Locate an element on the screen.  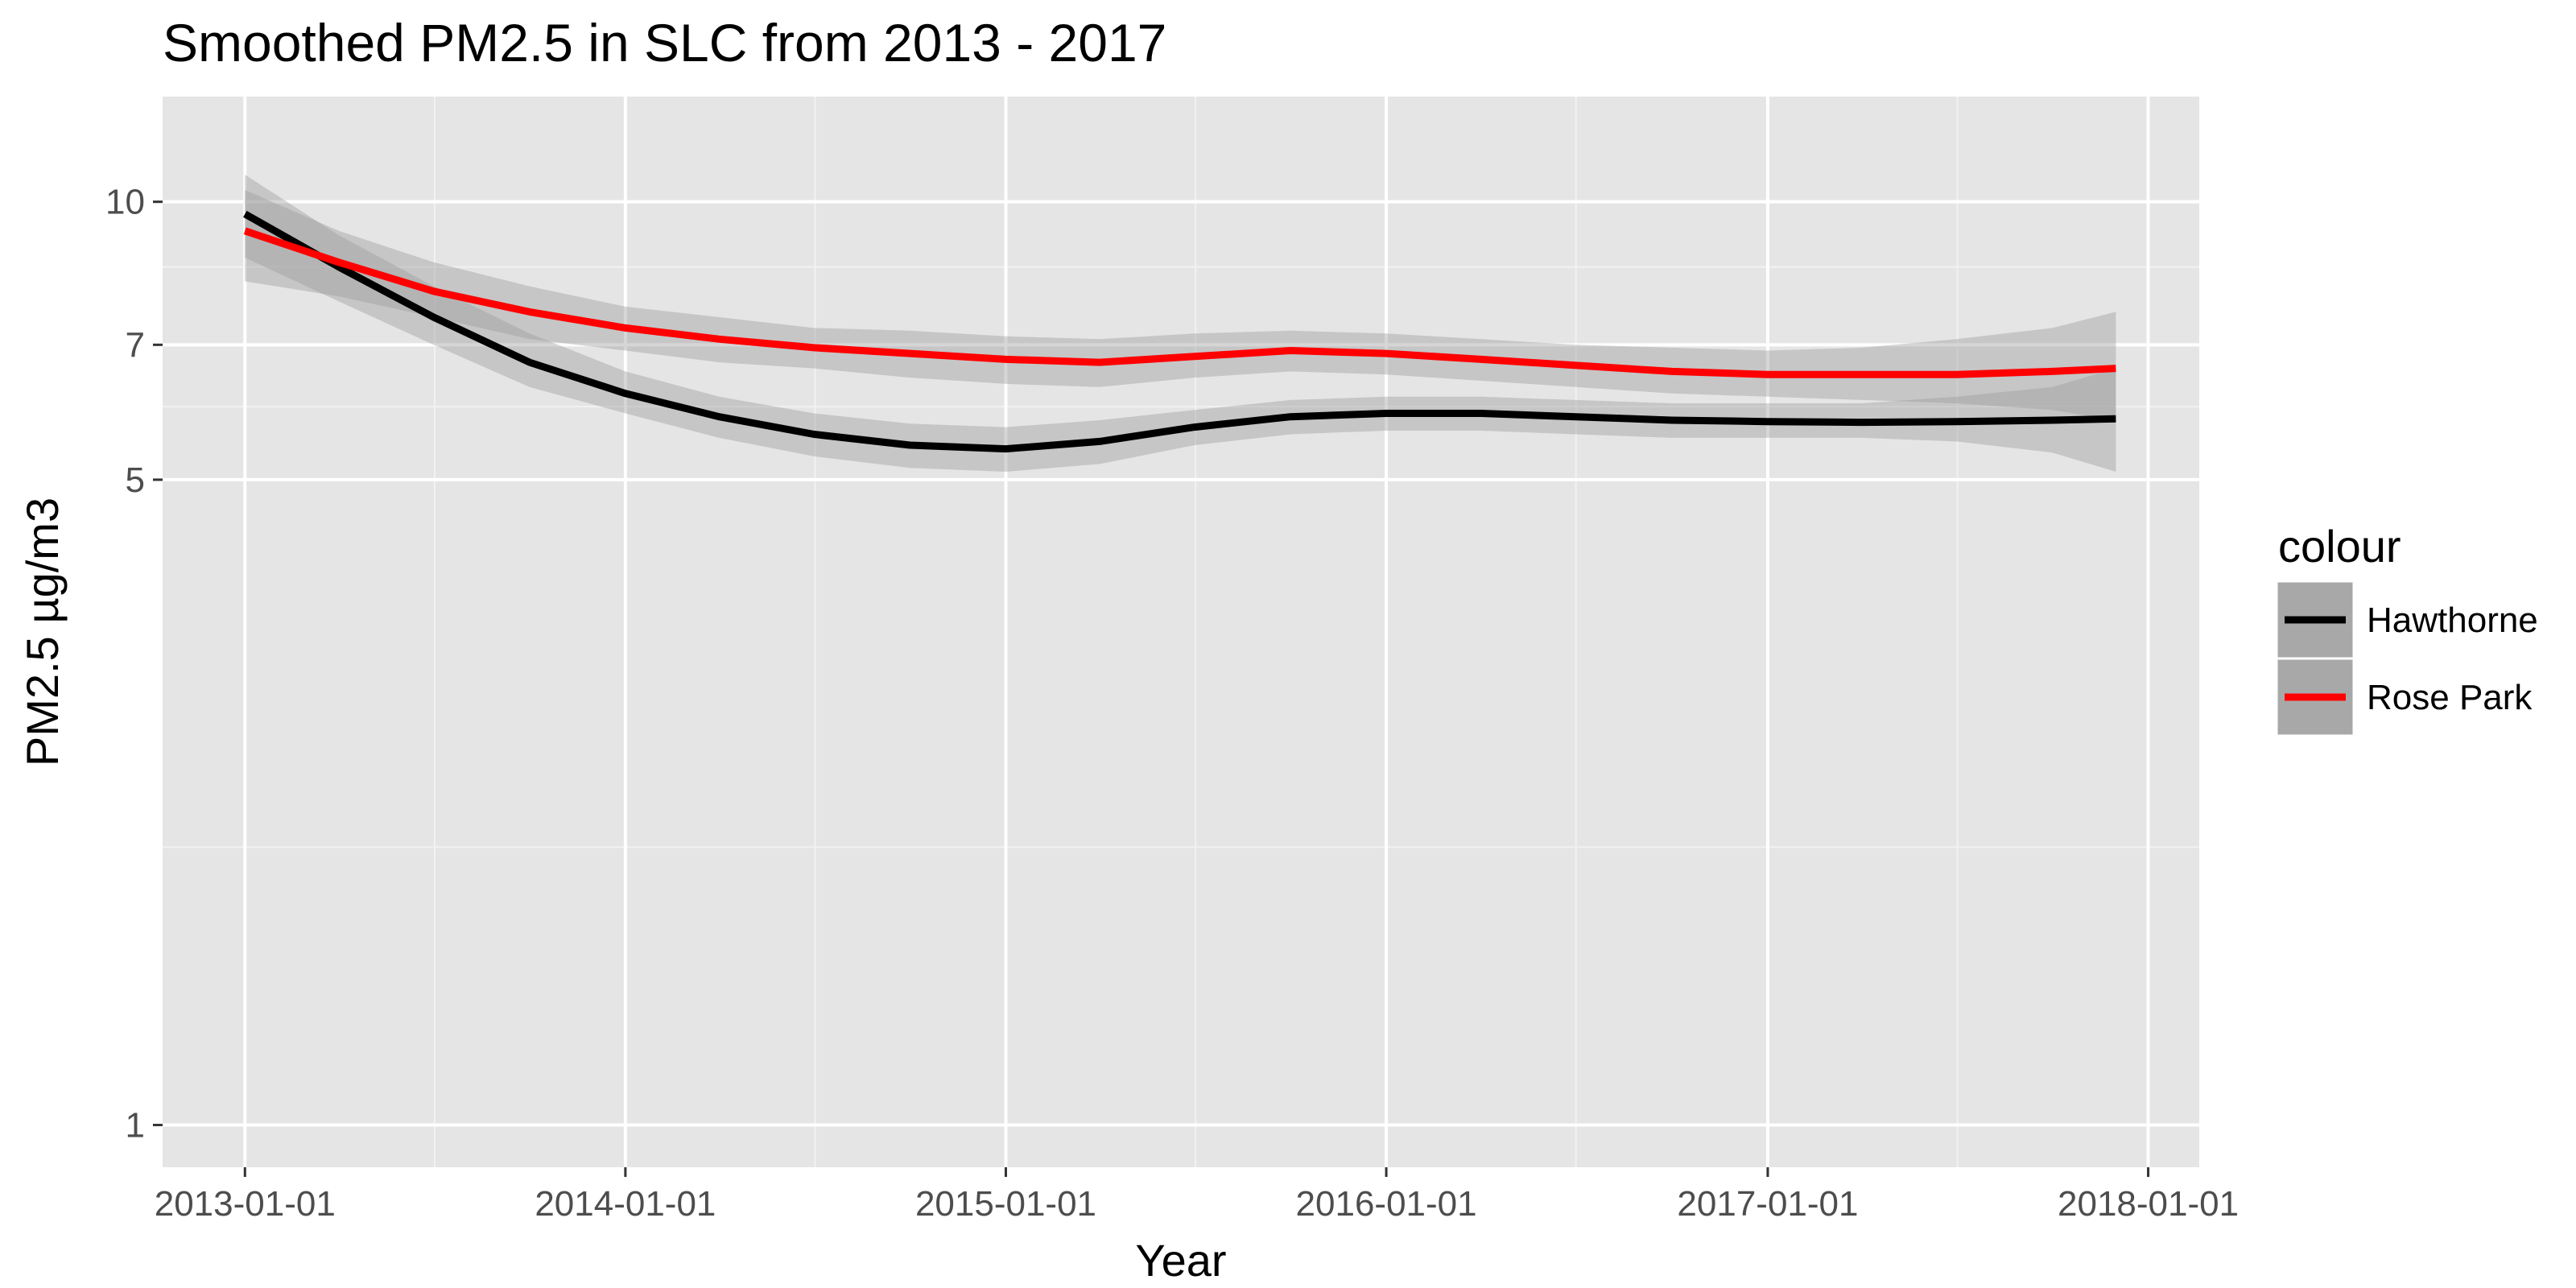
y-tick-label: 7 is located at coordinates (135, 345).